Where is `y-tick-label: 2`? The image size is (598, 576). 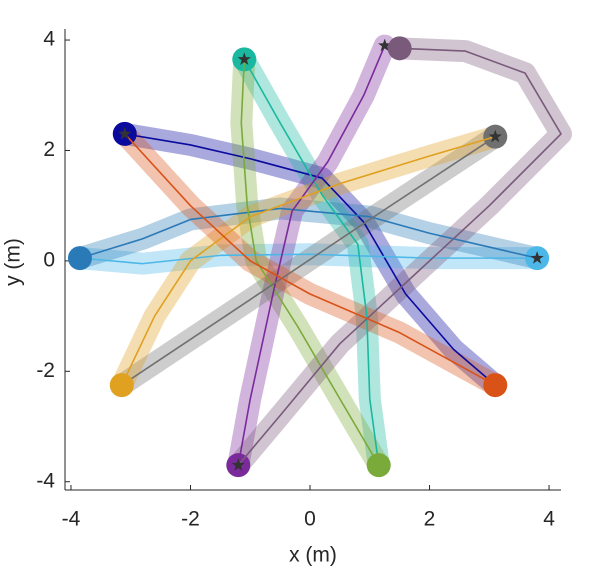
y-tick-label: 2 is located at coordinates (49, 149).